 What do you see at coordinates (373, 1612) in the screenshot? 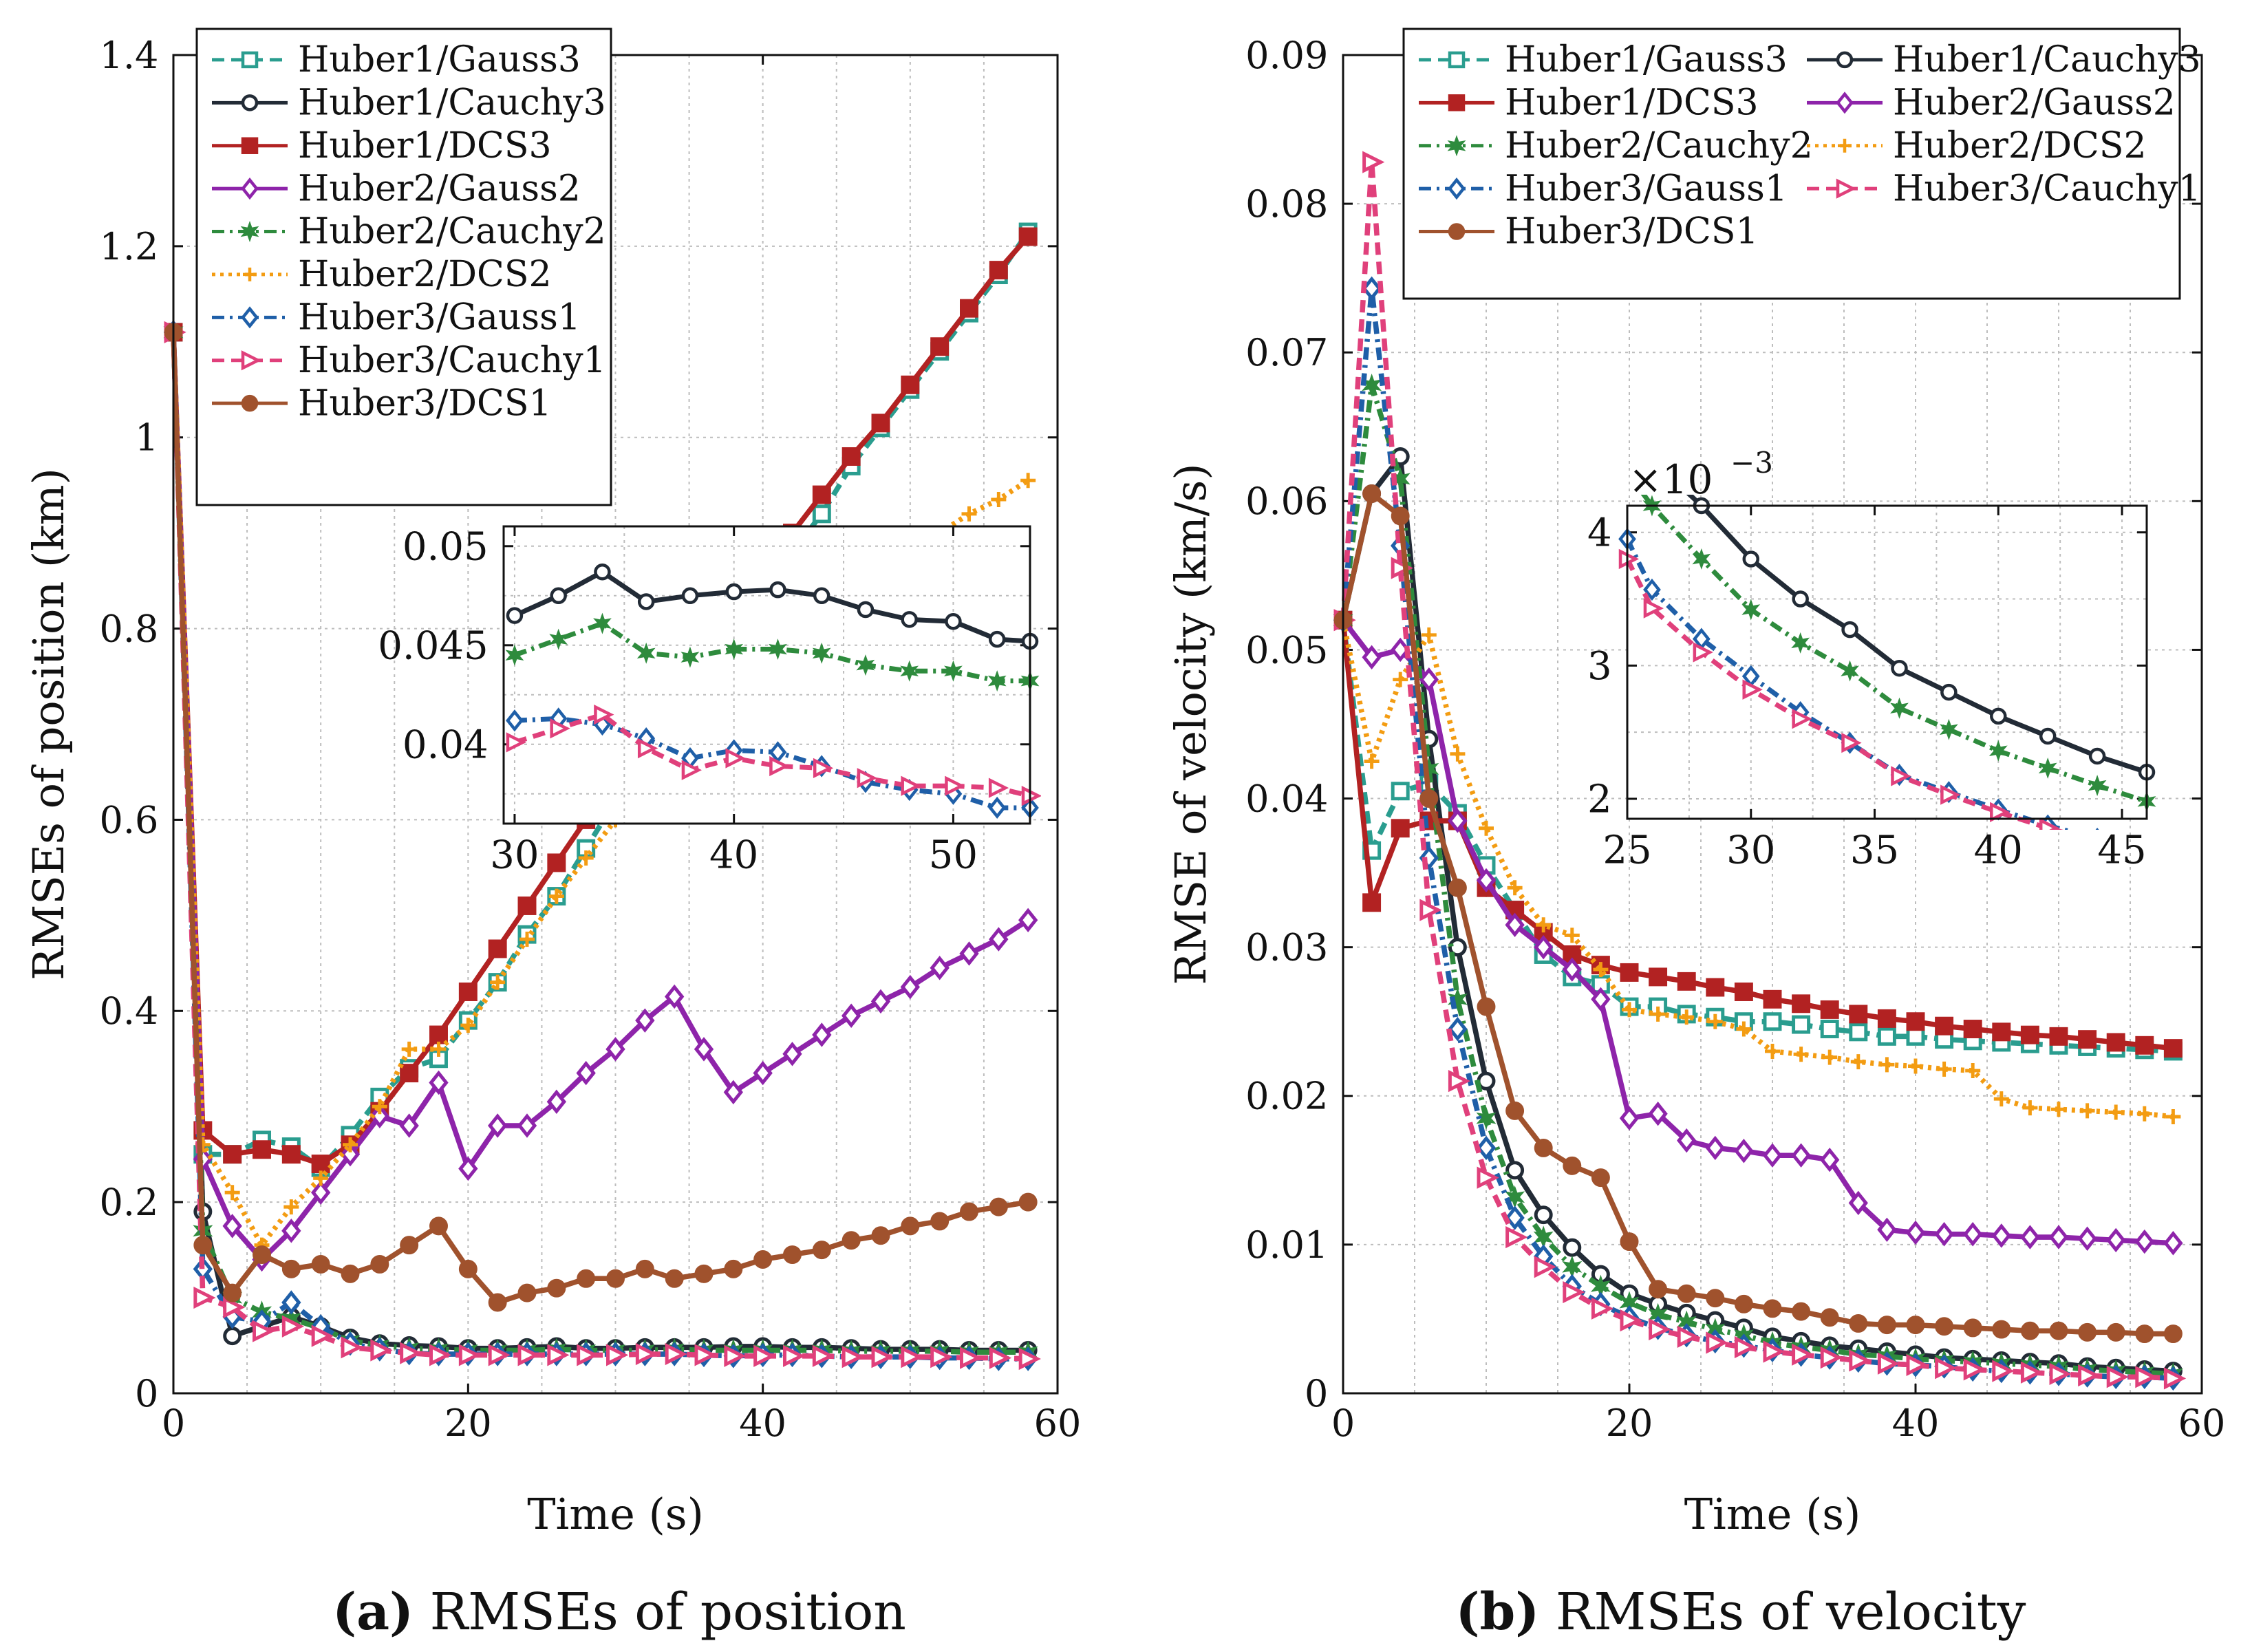
I see `caption-a-letter: (a)` at bounding box center [373, 1612].